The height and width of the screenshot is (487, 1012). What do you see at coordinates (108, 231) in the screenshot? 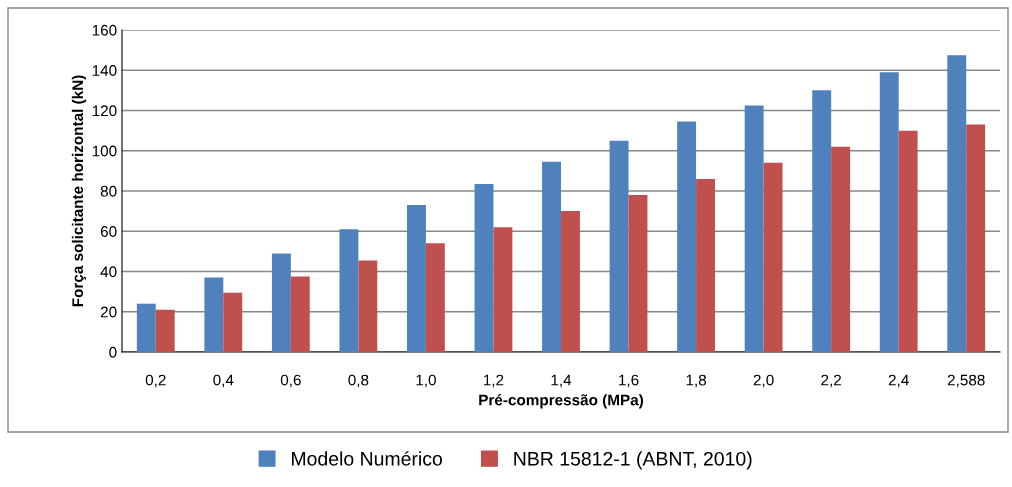
I see `y-tick-label: 60` at bounding box center [108, 231].